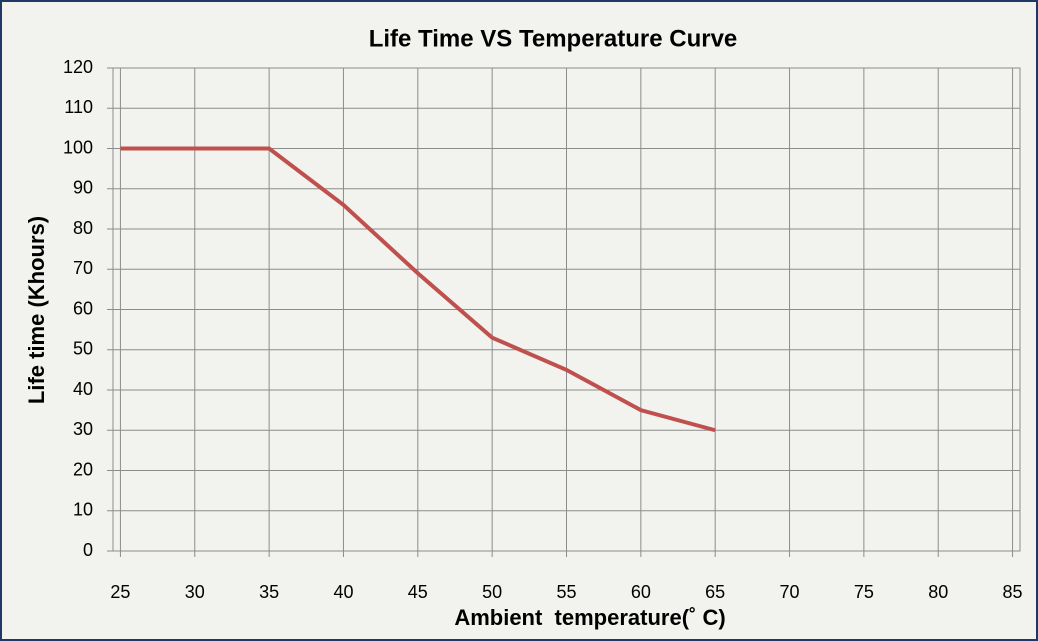 The width and height of the screenshot is (1038, 641). What do you see at coordinates (1013, 592) in the screenshot?
I see `x-tick-label: 85` at bounding box center [1013, 592].